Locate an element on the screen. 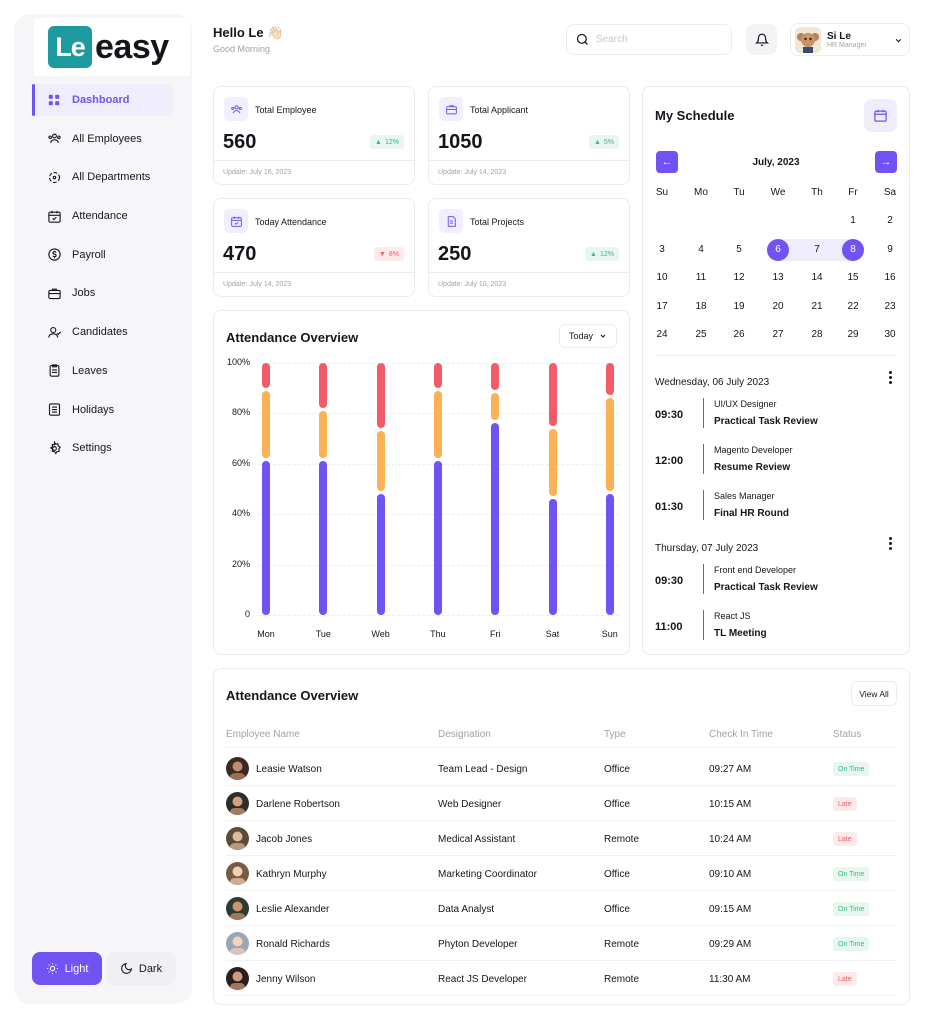  bell-icon is located at coordinates (761, 39).